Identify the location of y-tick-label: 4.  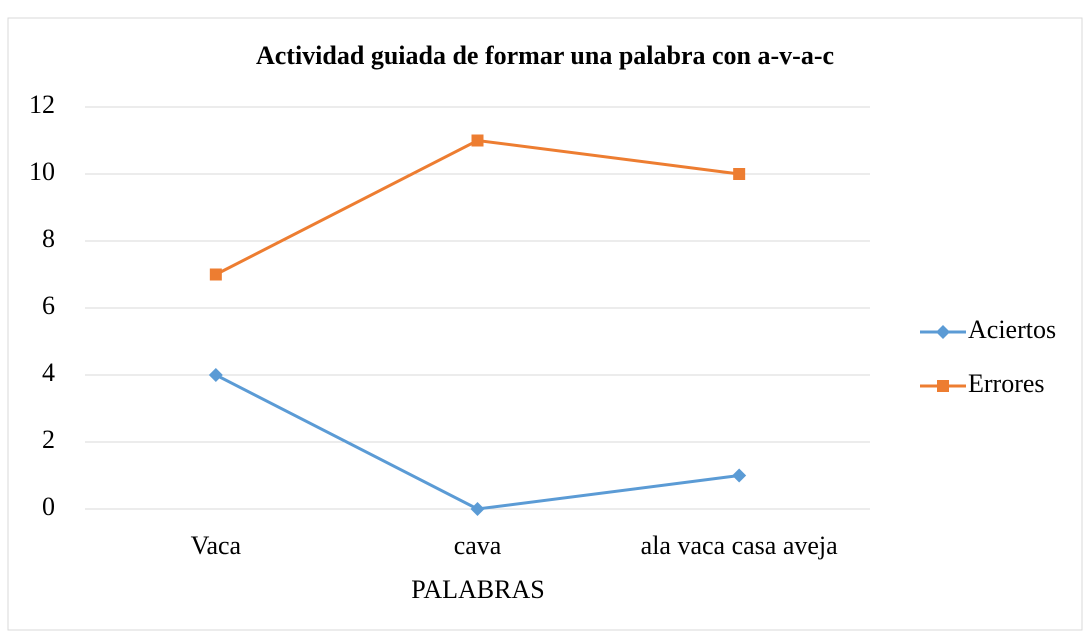
(48, 372).